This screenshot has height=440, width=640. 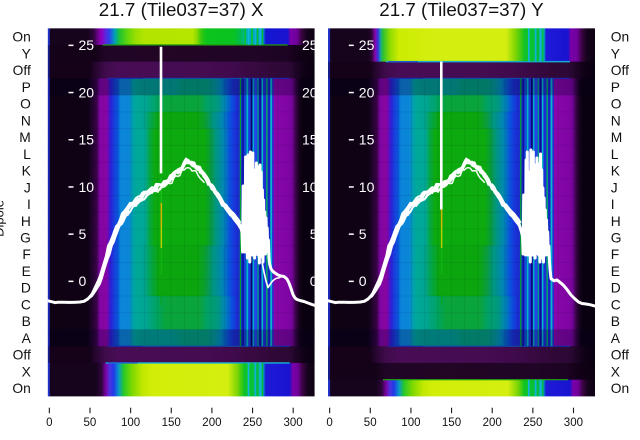 I want to click on svg-text: 21.7 (Tile037=37) X, so click(x=181, y=10).